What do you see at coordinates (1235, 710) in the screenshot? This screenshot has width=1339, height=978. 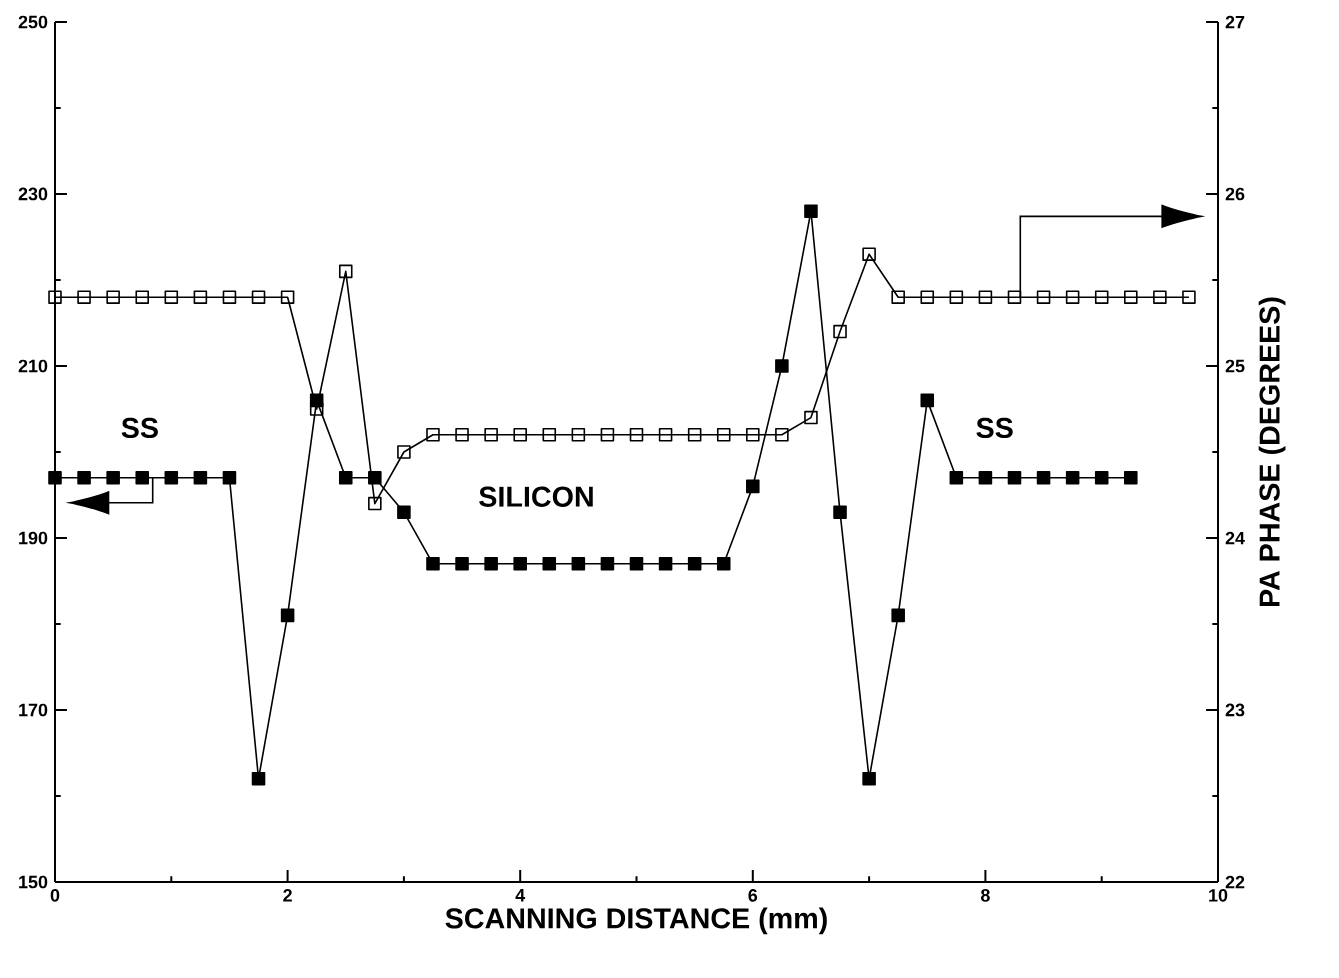 I see `y2-tick-label: 23` at bounding box center [1235, 710].